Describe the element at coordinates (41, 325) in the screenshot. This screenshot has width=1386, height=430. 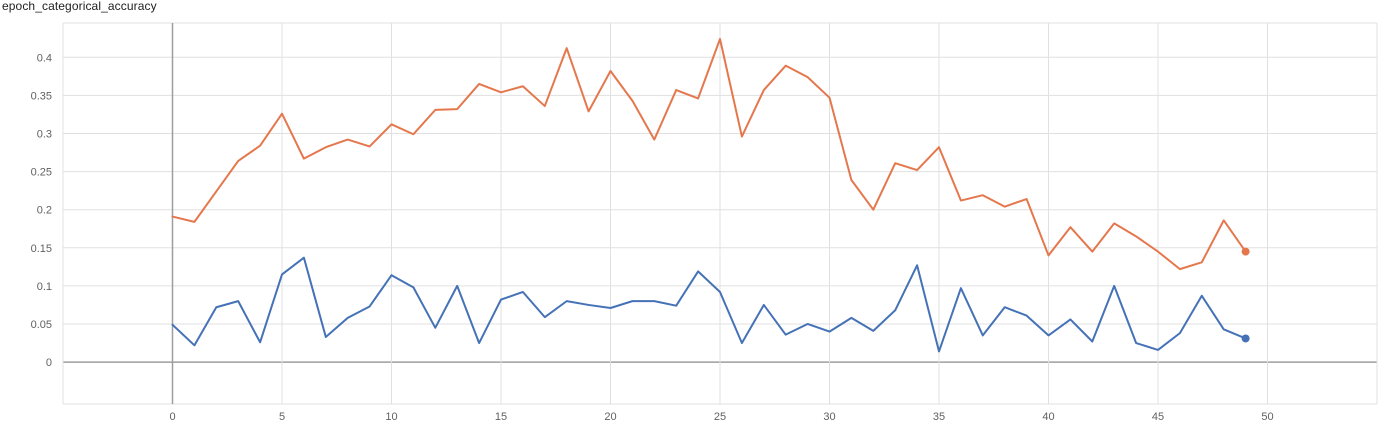
I see `y-tick-label: 0.05` at that location.